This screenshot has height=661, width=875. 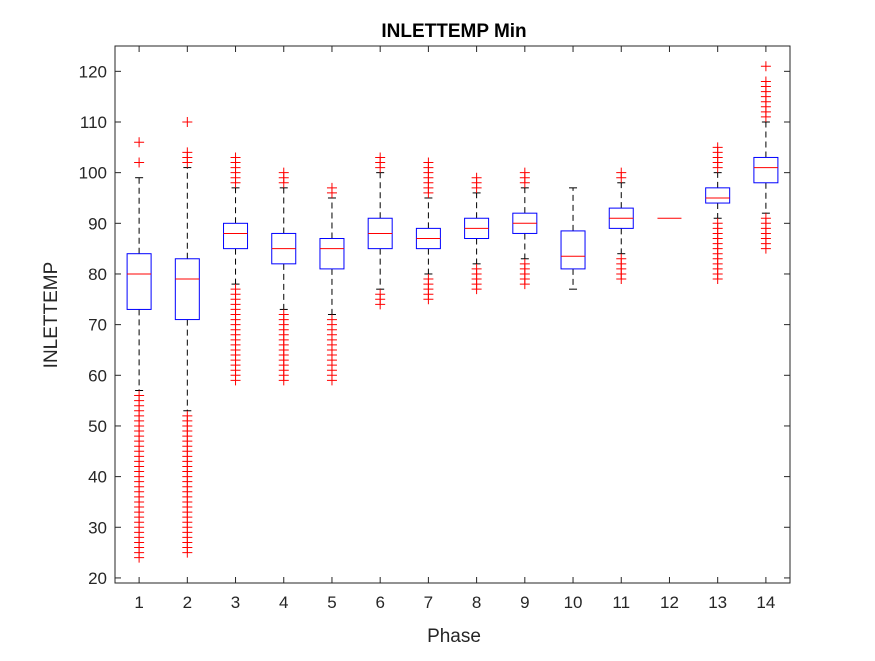 What do you see at coordinates (97, 578) in the screenshot?
I see `y-tick-label: 20` at bounding box center [97, 578].